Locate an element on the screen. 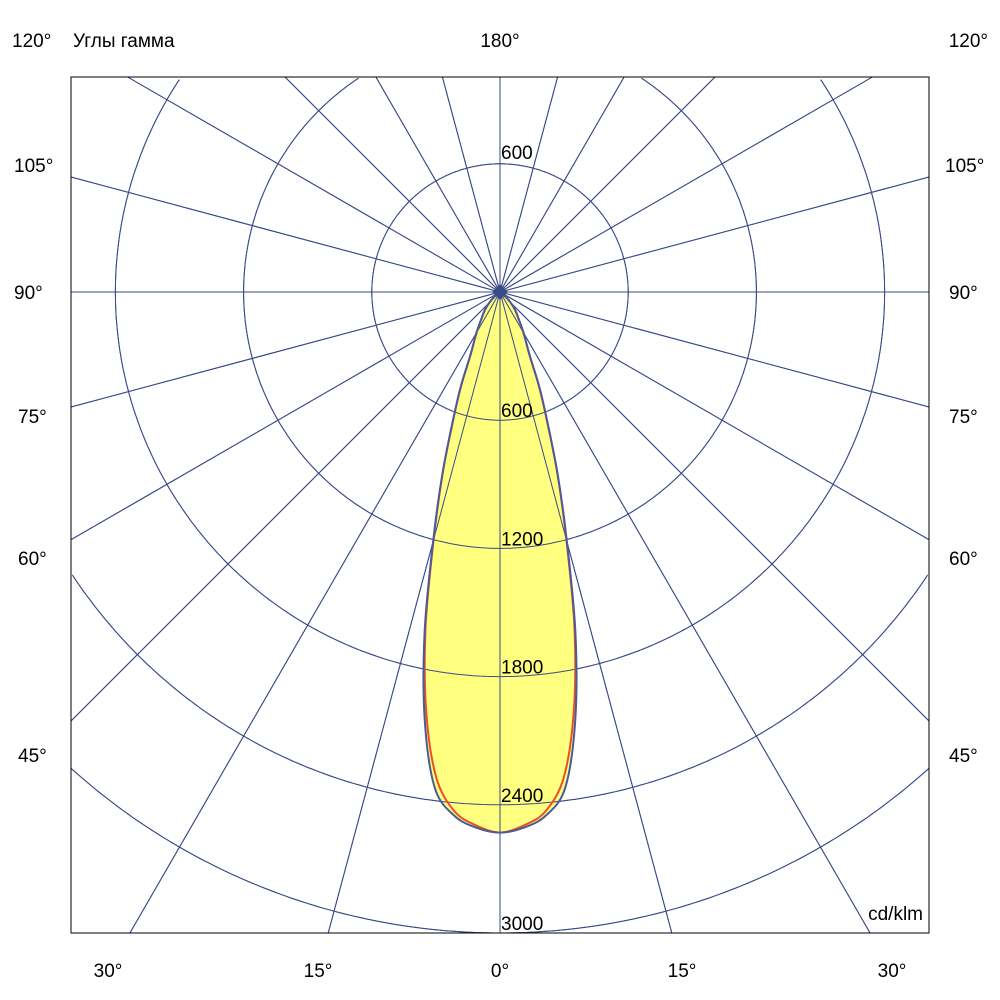 The image size is (1000, 1000). angle-label-left: 45° is located at coordinates (32, 756).